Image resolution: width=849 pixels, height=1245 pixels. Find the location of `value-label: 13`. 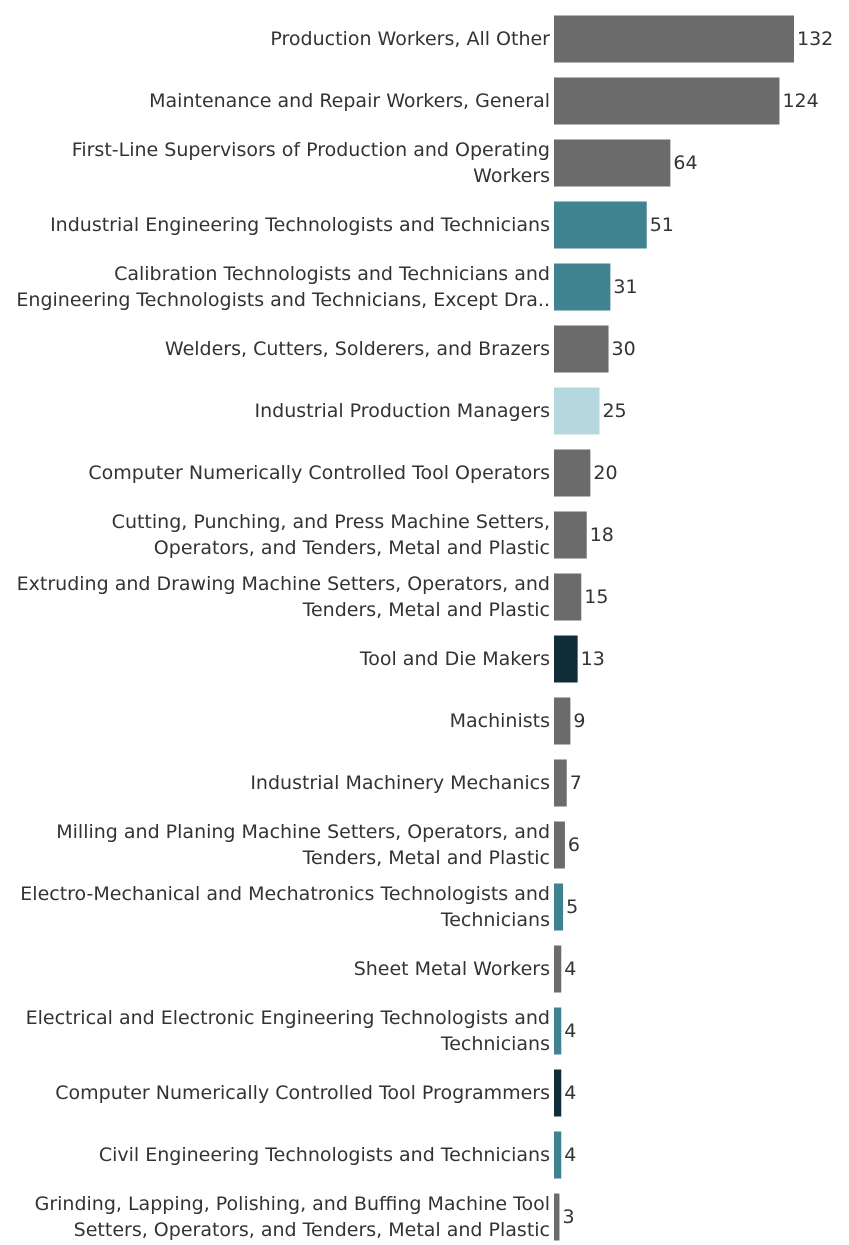

value-label: 13 is located at coordinates (593, 659).